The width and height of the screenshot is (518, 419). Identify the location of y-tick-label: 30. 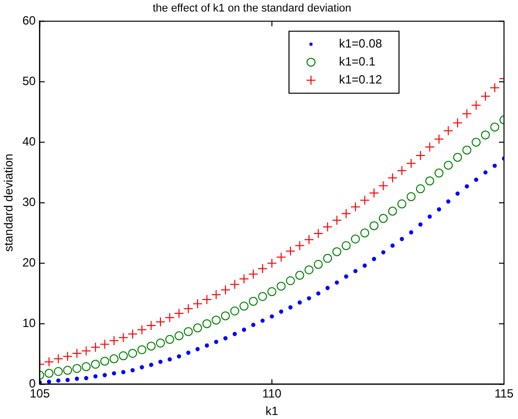
(29, 202).